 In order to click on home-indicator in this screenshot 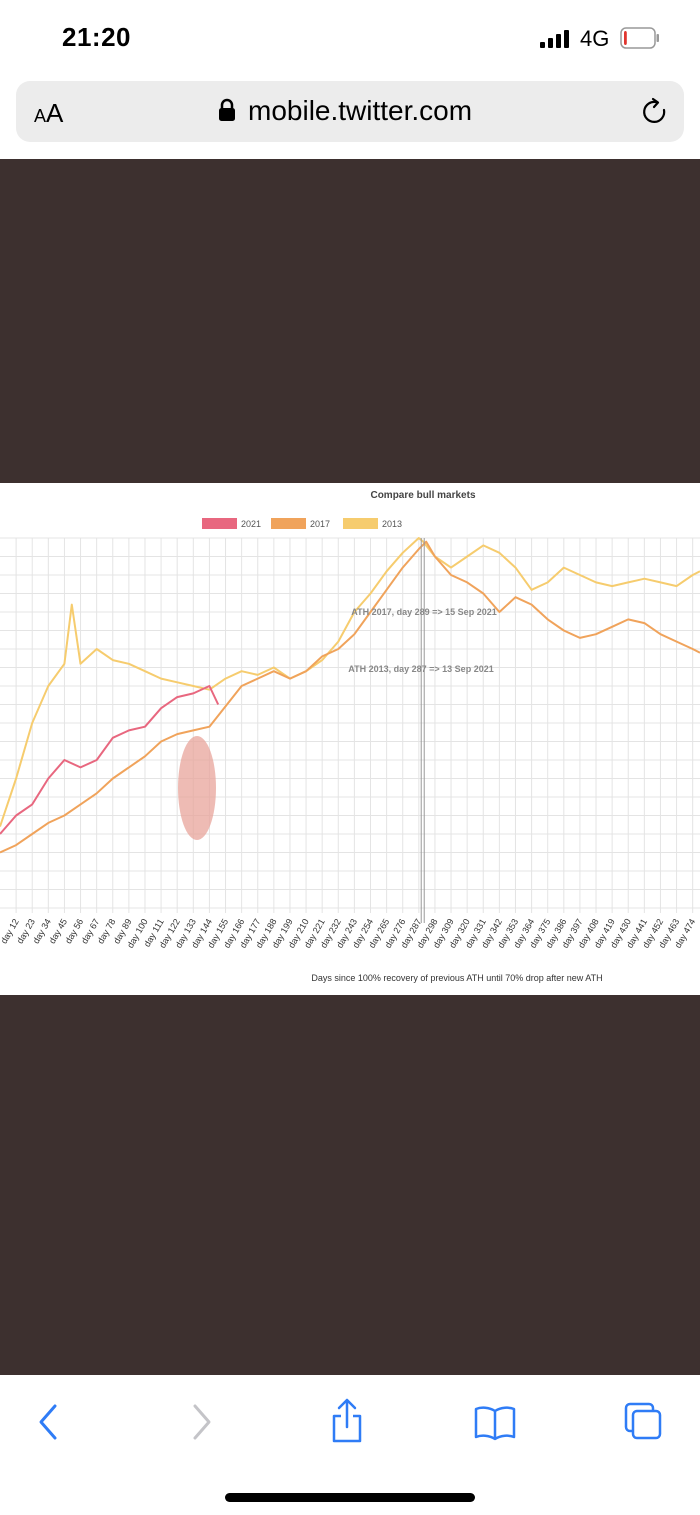, I will do `click(350, 1497)`.